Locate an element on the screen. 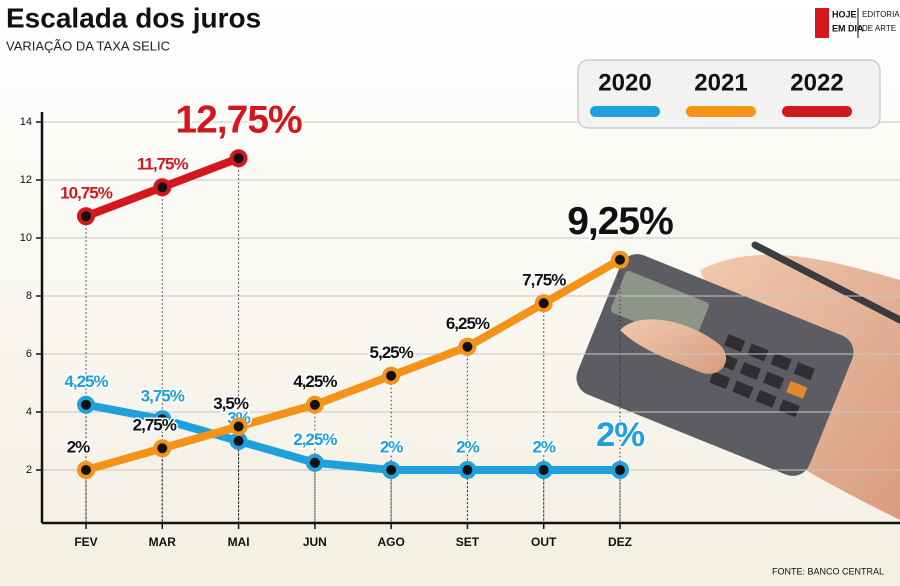 This screenshot has width=900, height=586. series-line is located at coordinates (353, 437).